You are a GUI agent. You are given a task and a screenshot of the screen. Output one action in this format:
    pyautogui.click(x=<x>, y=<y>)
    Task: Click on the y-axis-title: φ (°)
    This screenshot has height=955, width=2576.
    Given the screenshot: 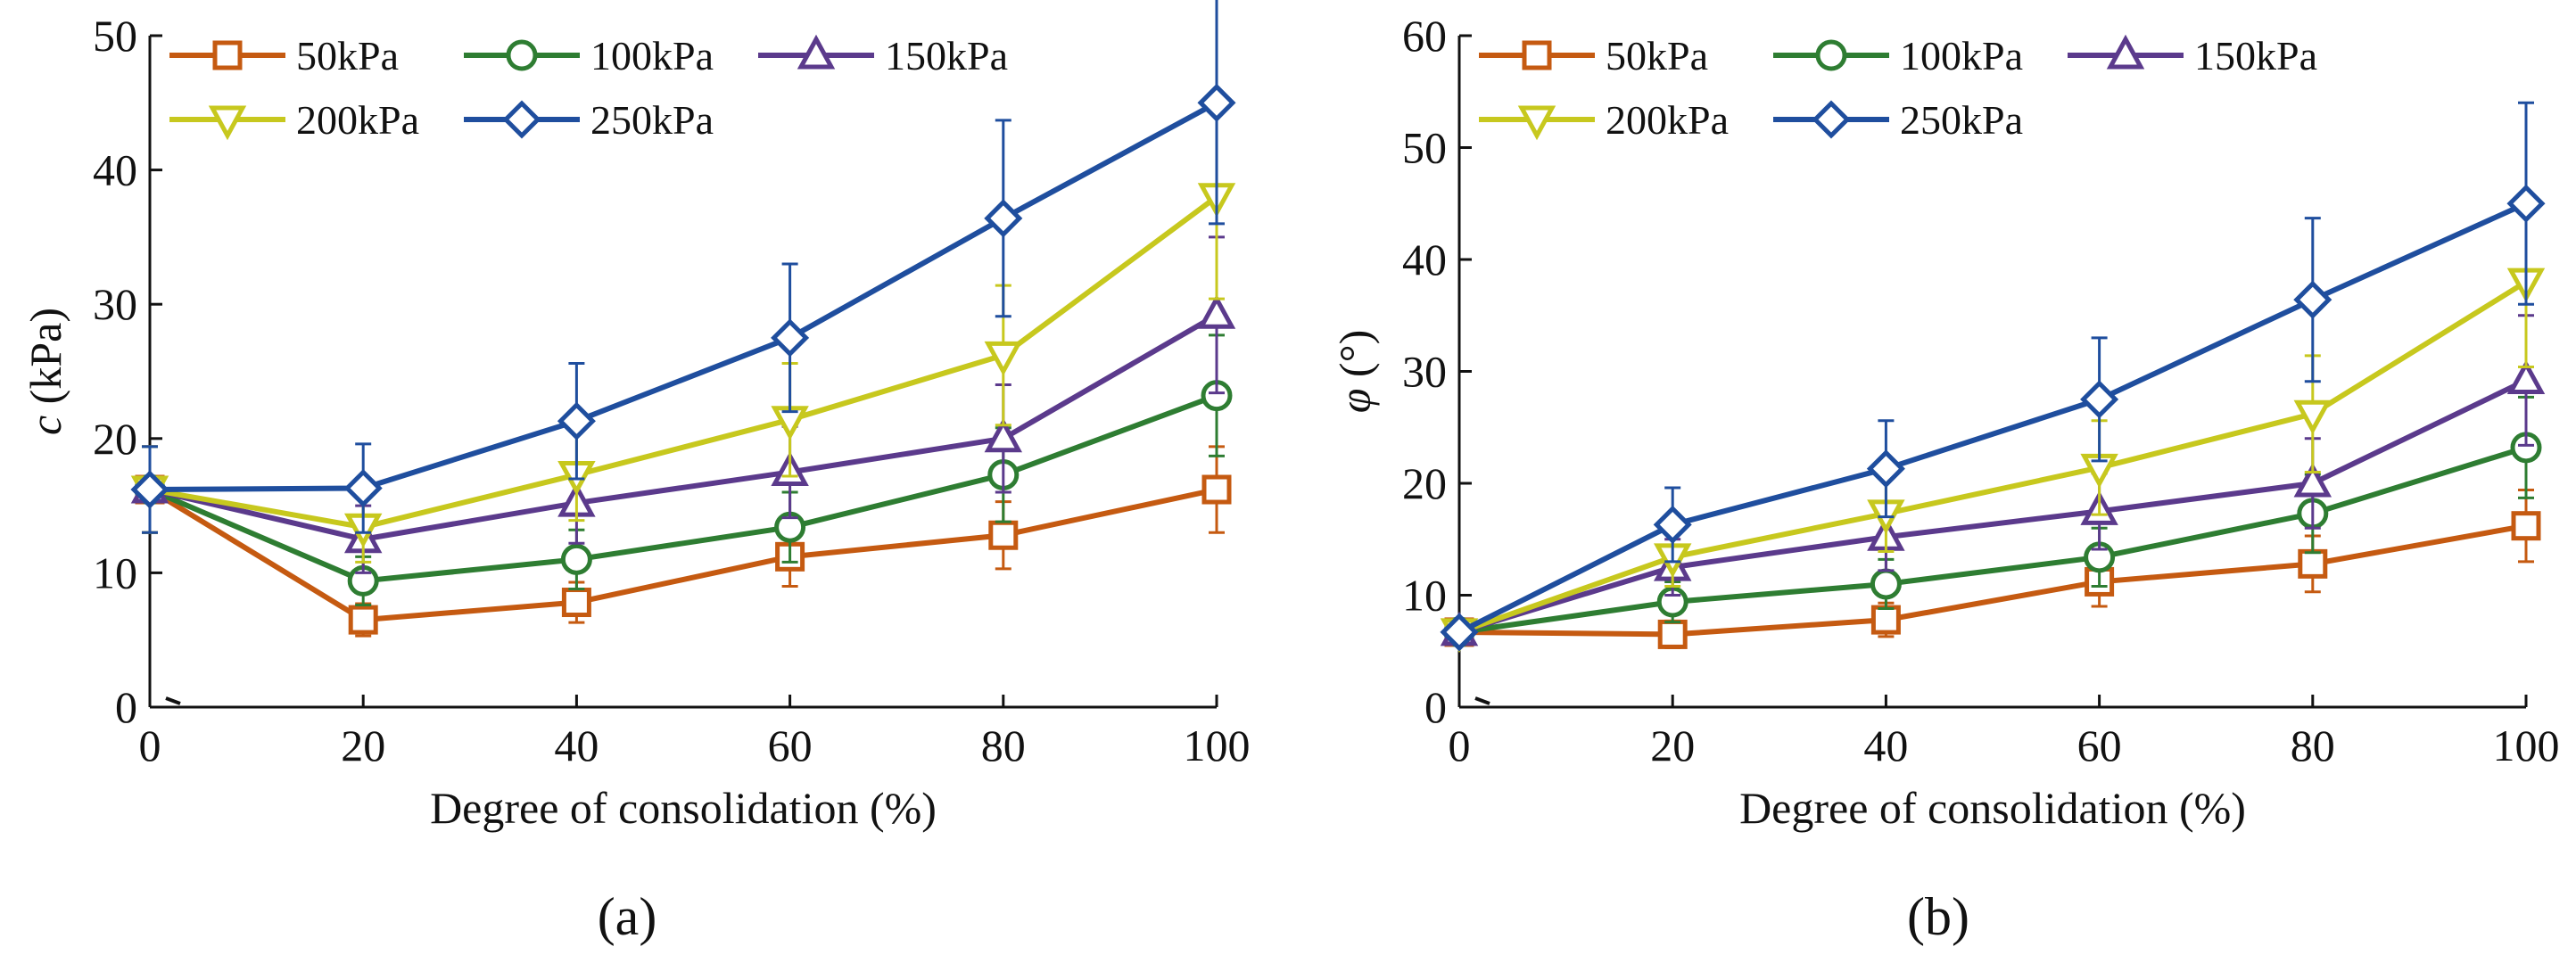 What is the action you would take?
    pyautogui.click(x=1355, y=372)
    